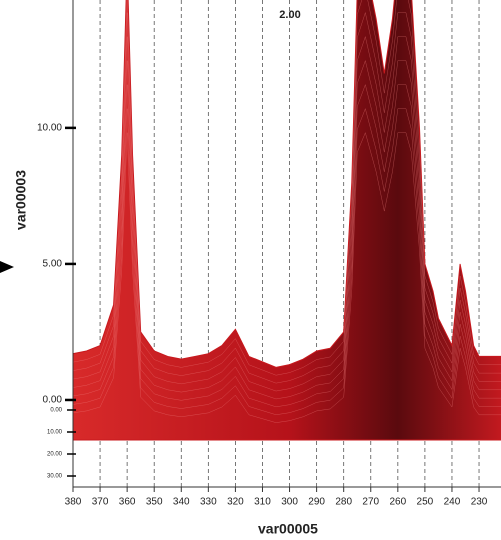 The height and width of the screenshot is (540, 501). I want to click on x-tick-label: 270, so click(370, 502).